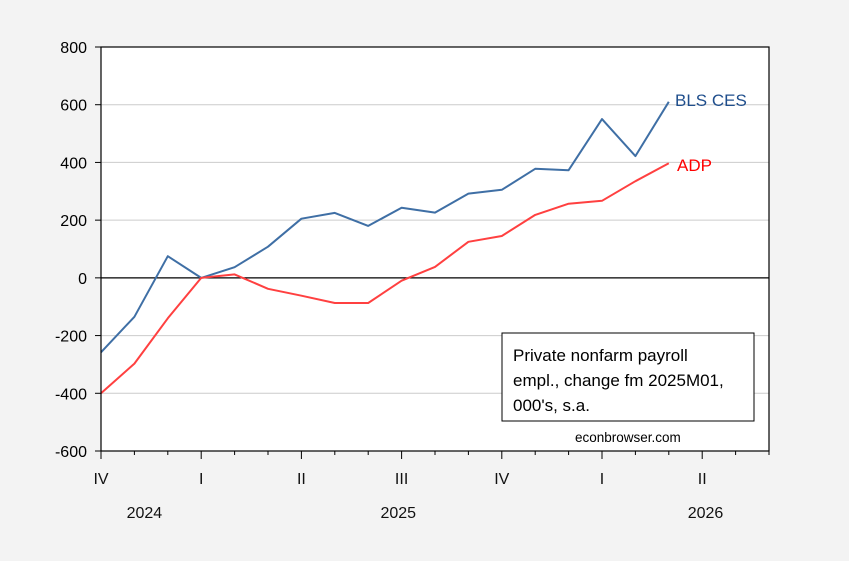 The width and height of the screenshot is (849, 561). Describe the element at coordinates (600, 355) in the screenshot. I see `annotation-line-1: Private nonfarm payroll` at that location.